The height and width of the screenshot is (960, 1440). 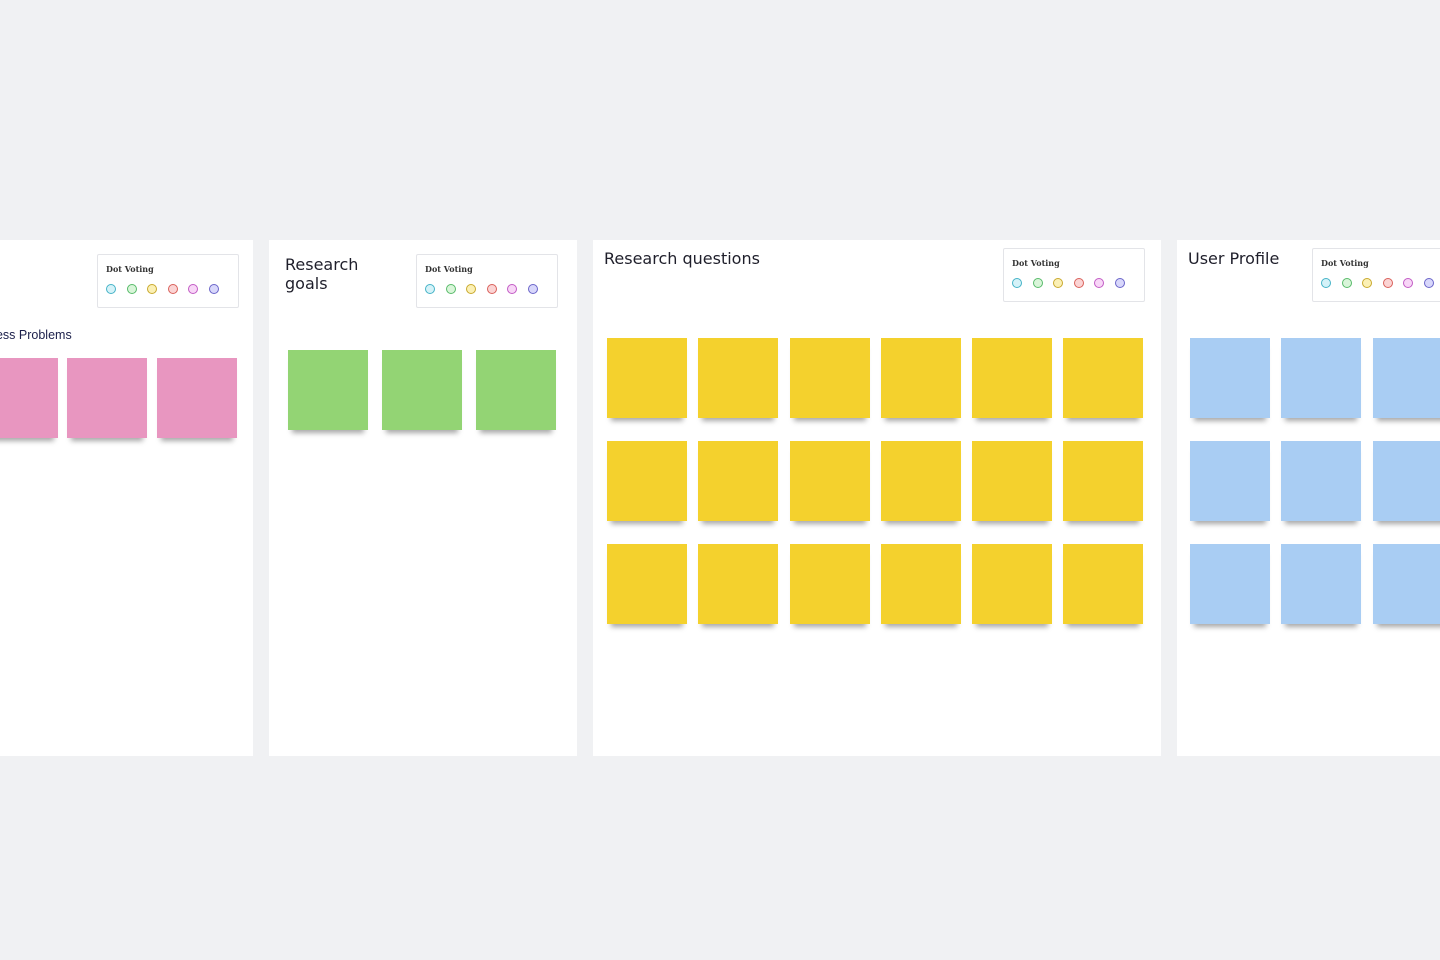 What do you see at coordinates (1234, 258) in the screenshot?
I see `frame-title: User Profile` at bounding box center [1234, 258].